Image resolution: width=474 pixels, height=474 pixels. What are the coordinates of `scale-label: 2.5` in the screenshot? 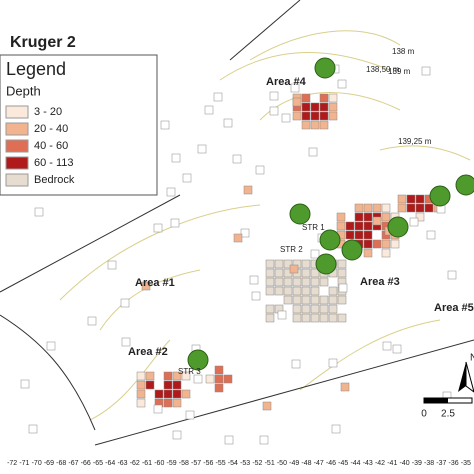 It's located at (448, 414).